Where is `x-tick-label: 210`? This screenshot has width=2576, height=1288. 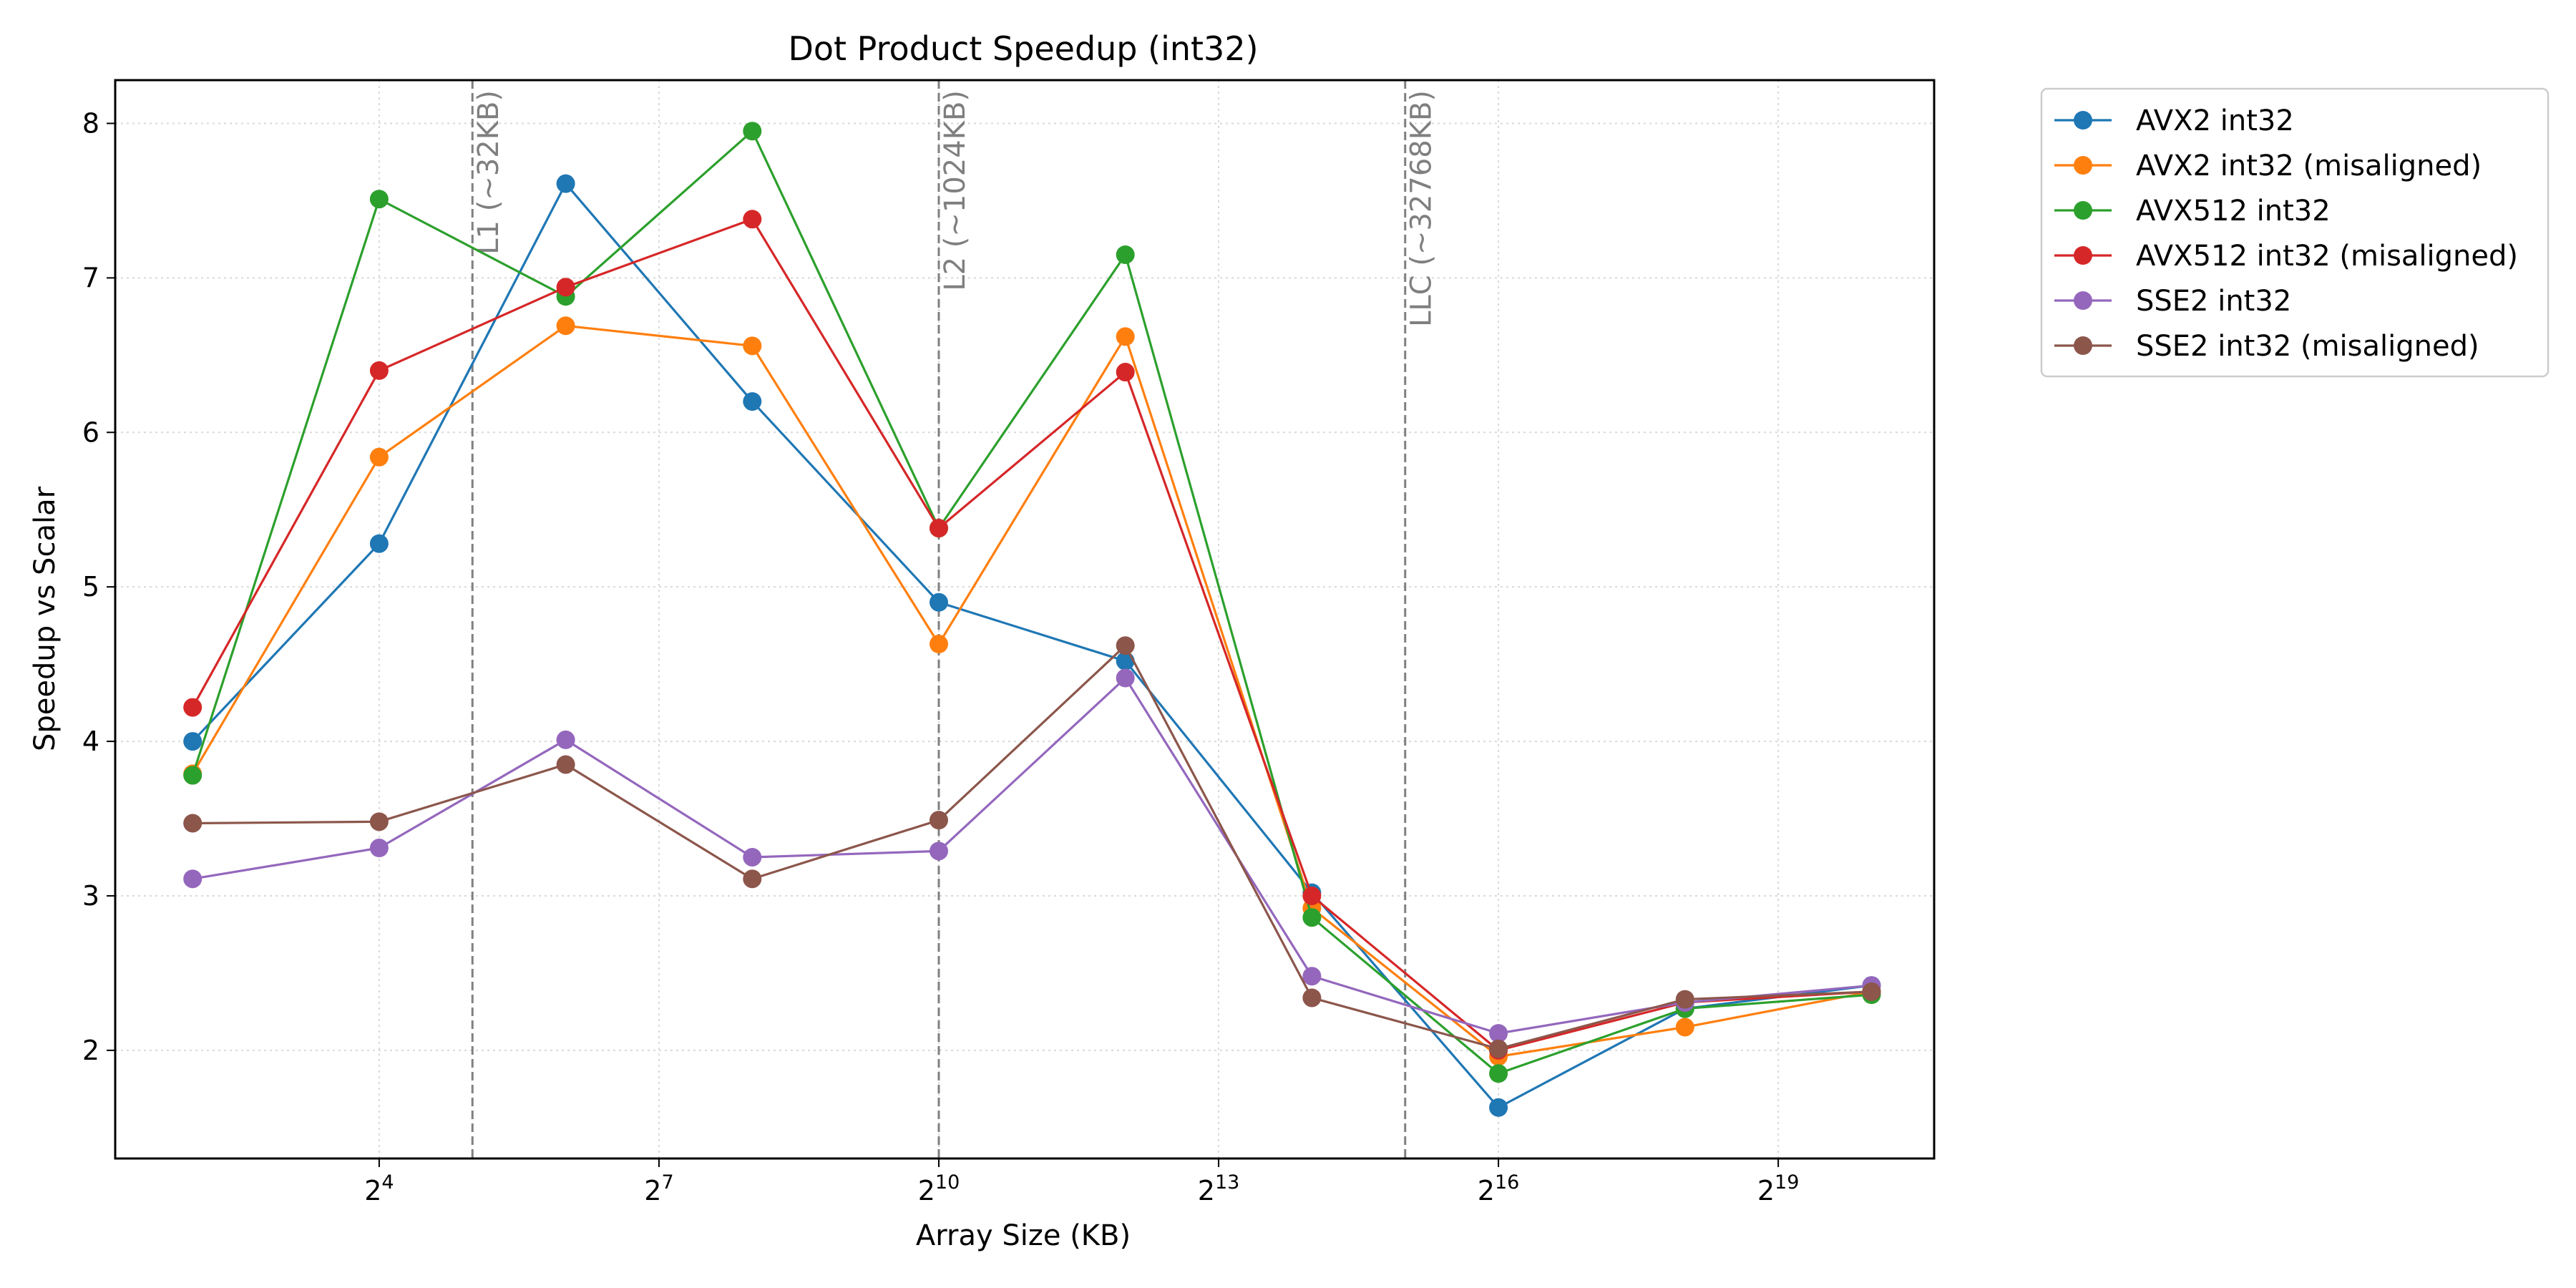
x-tick-label: 210 is located at coordinates (939, 1188).